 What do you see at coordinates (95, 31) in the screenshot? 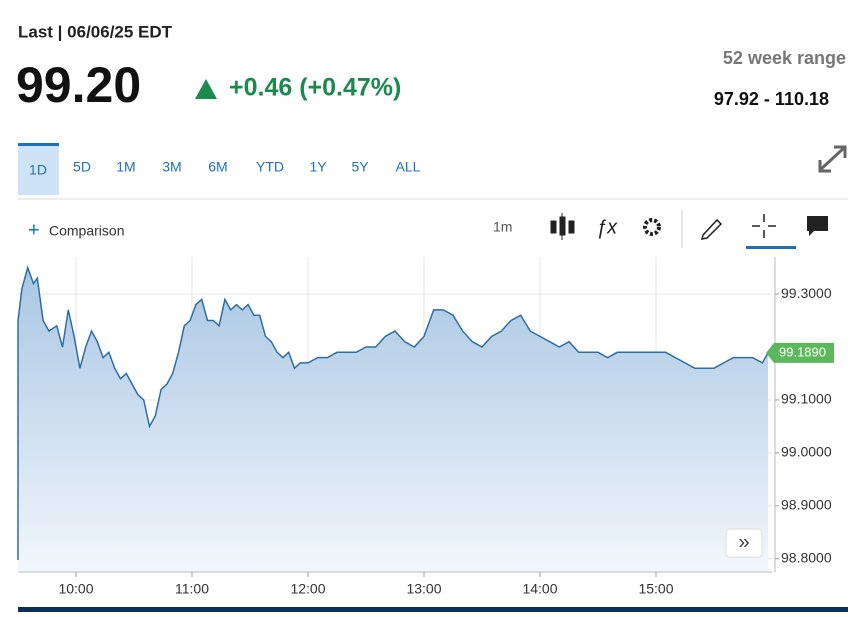
I see `last-label: Last | 06/06/25 EDT` at bounding box center [95, 31].